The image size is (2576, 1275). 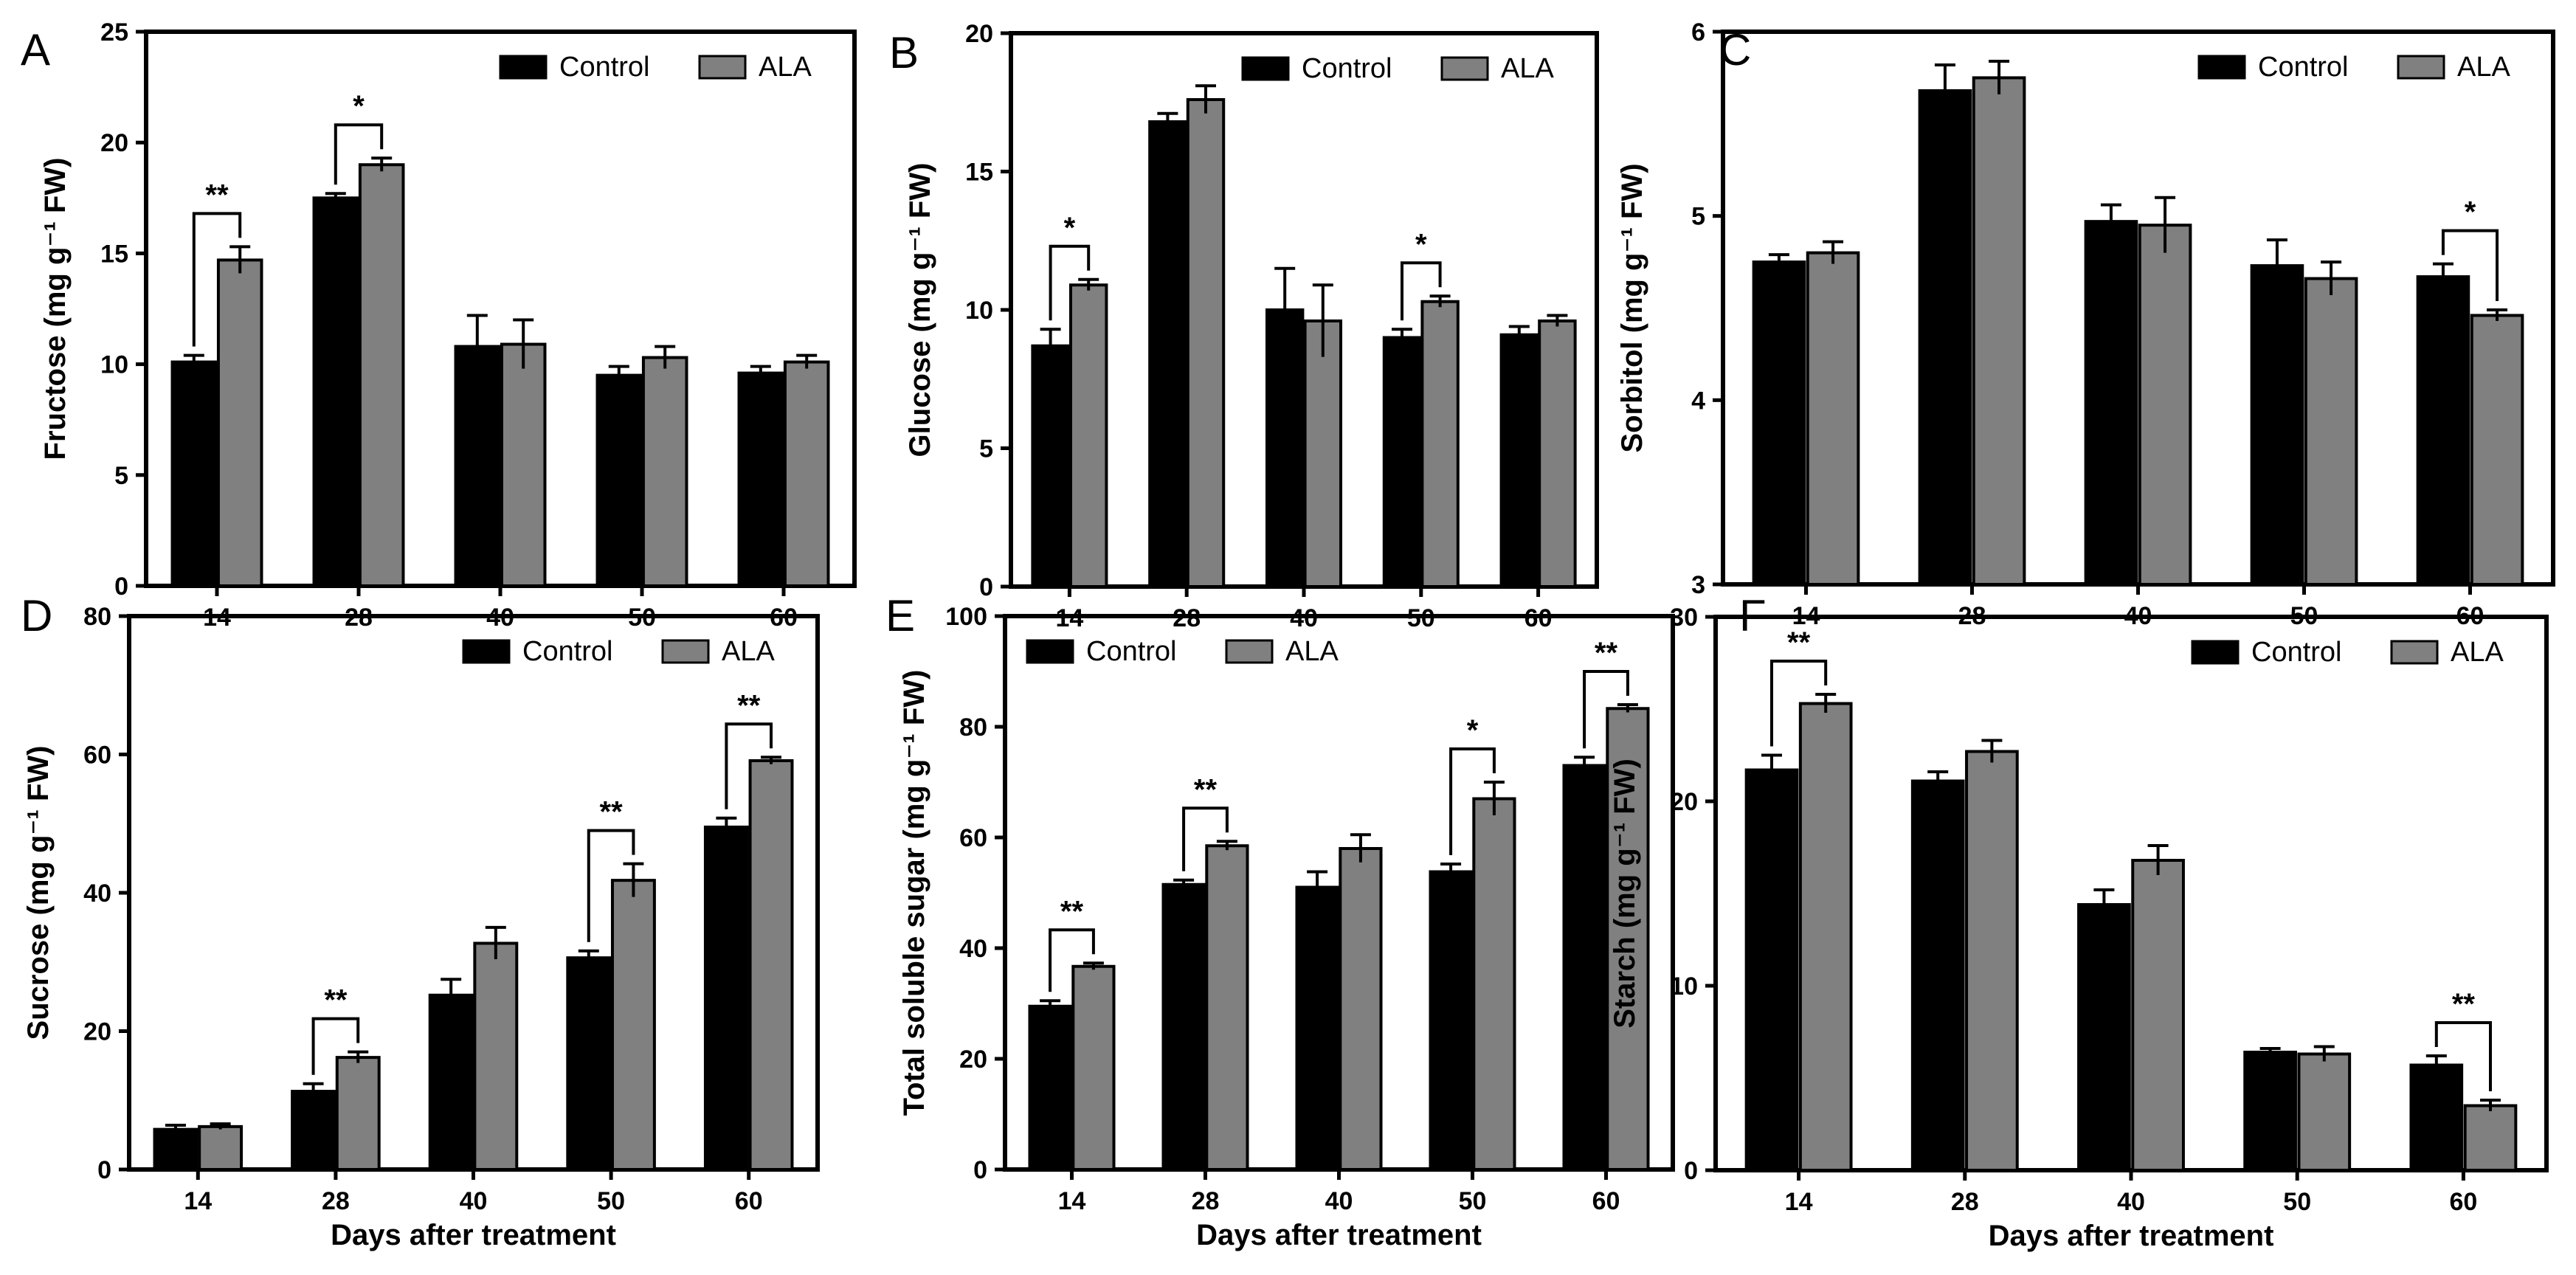 I want to click on y-axis-title: Total soluble sugar (mg g⁻¹ FW), so click(x=914, y=893).